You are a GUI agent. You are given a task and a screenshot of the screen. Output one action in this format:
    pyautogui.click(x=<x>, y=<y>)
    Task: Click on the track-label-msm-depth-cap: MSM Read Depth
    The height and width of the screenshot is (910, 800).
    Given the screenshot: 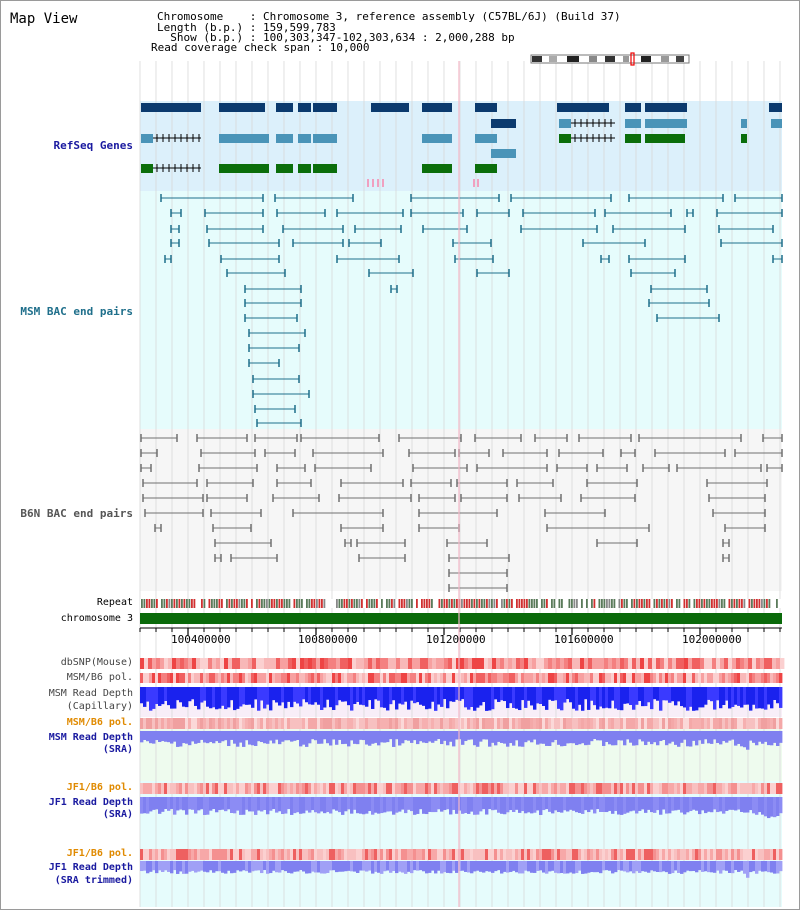 What is the action you would take?
    pyautogui.click(x=90, y=693)
    